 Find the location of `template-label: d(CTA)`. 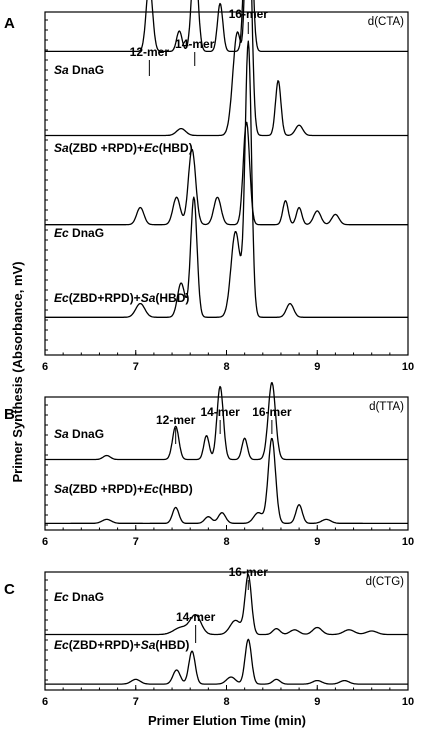

template-label: d(CTA) is located at coordinates (386, 22).